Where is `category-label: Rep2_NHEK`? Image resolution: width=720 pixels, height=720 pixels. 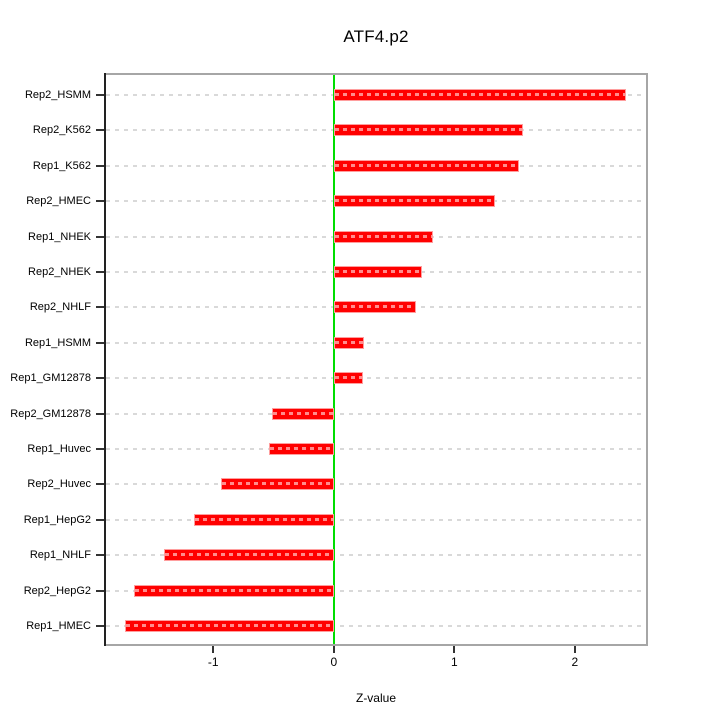
category-label: Rep2_NHEK is located at coordinates (59, 272).